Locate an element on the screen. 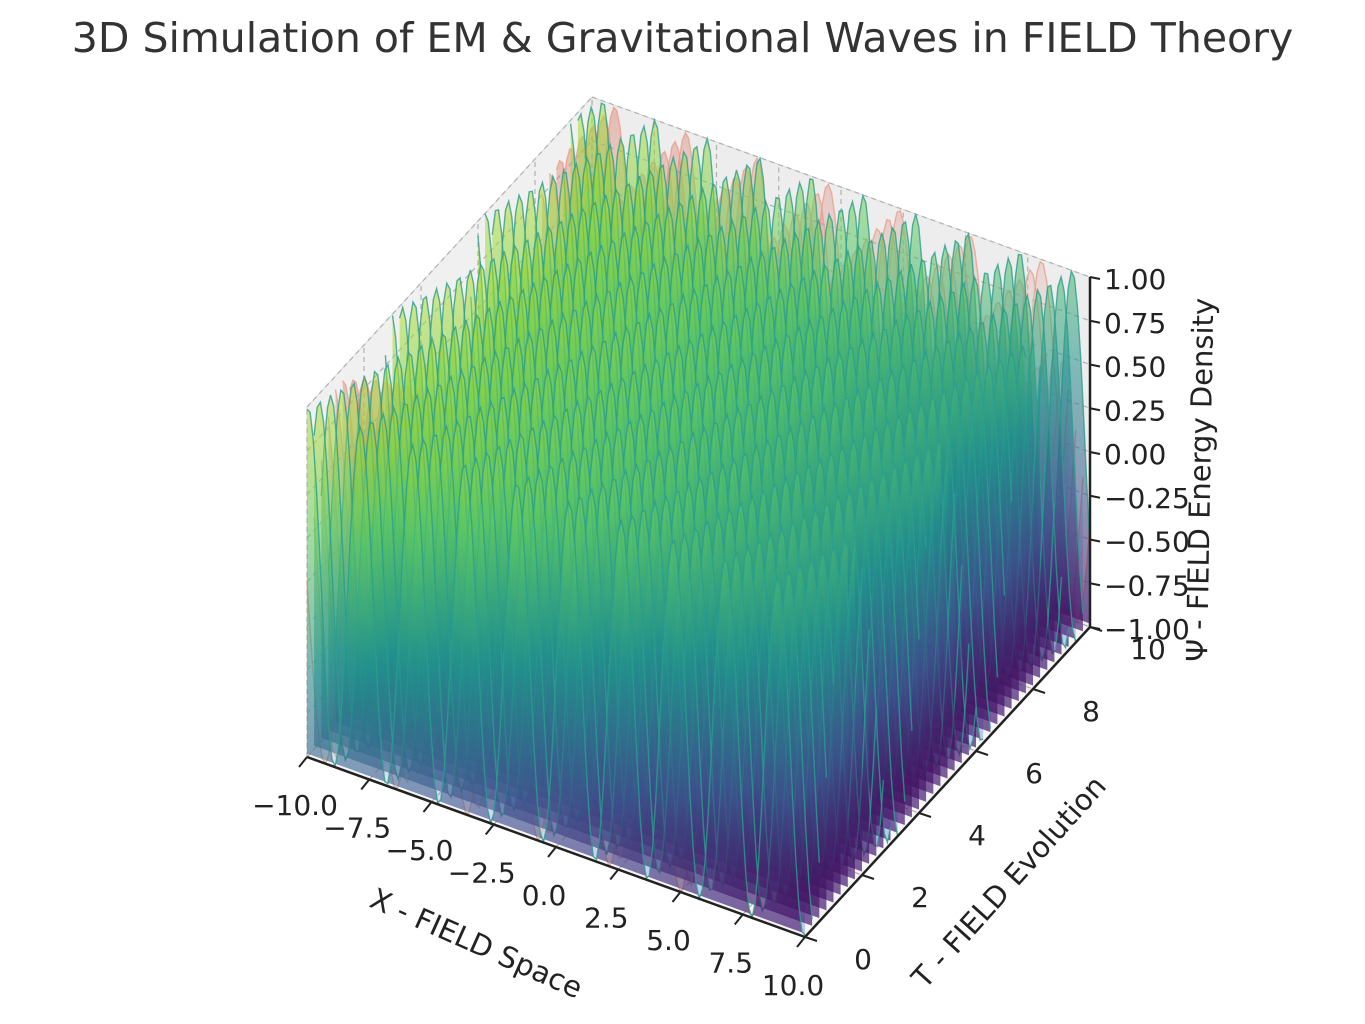  x-tick-label: 0.0 is located at coordinates (544, 895).